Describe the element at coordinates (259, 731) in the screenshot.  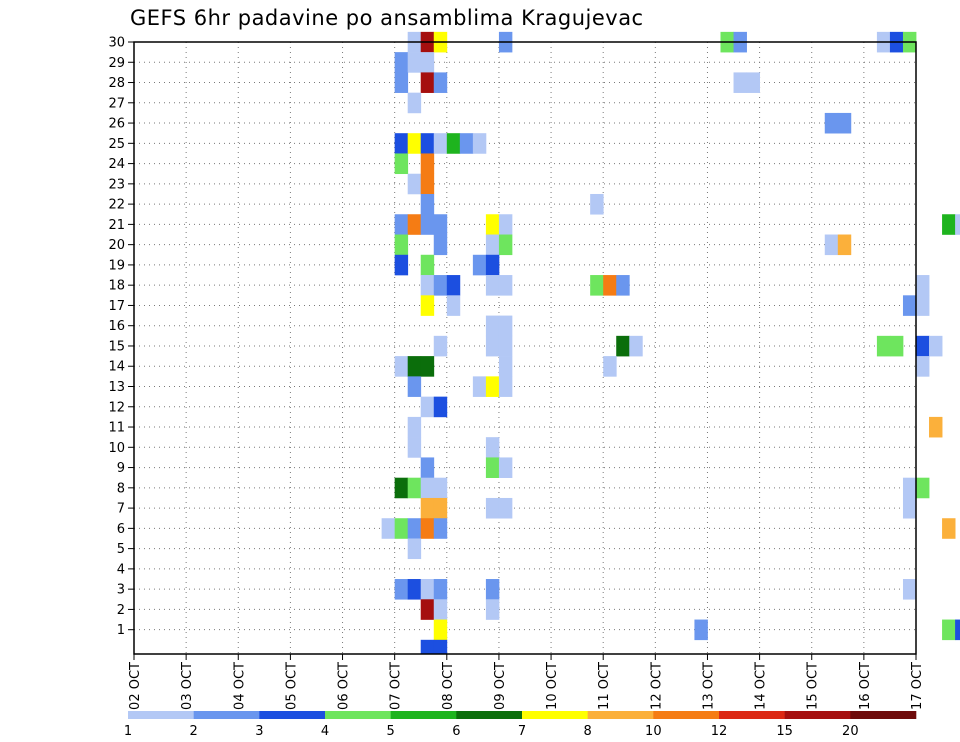
I see `legend-label: 3` at that location.